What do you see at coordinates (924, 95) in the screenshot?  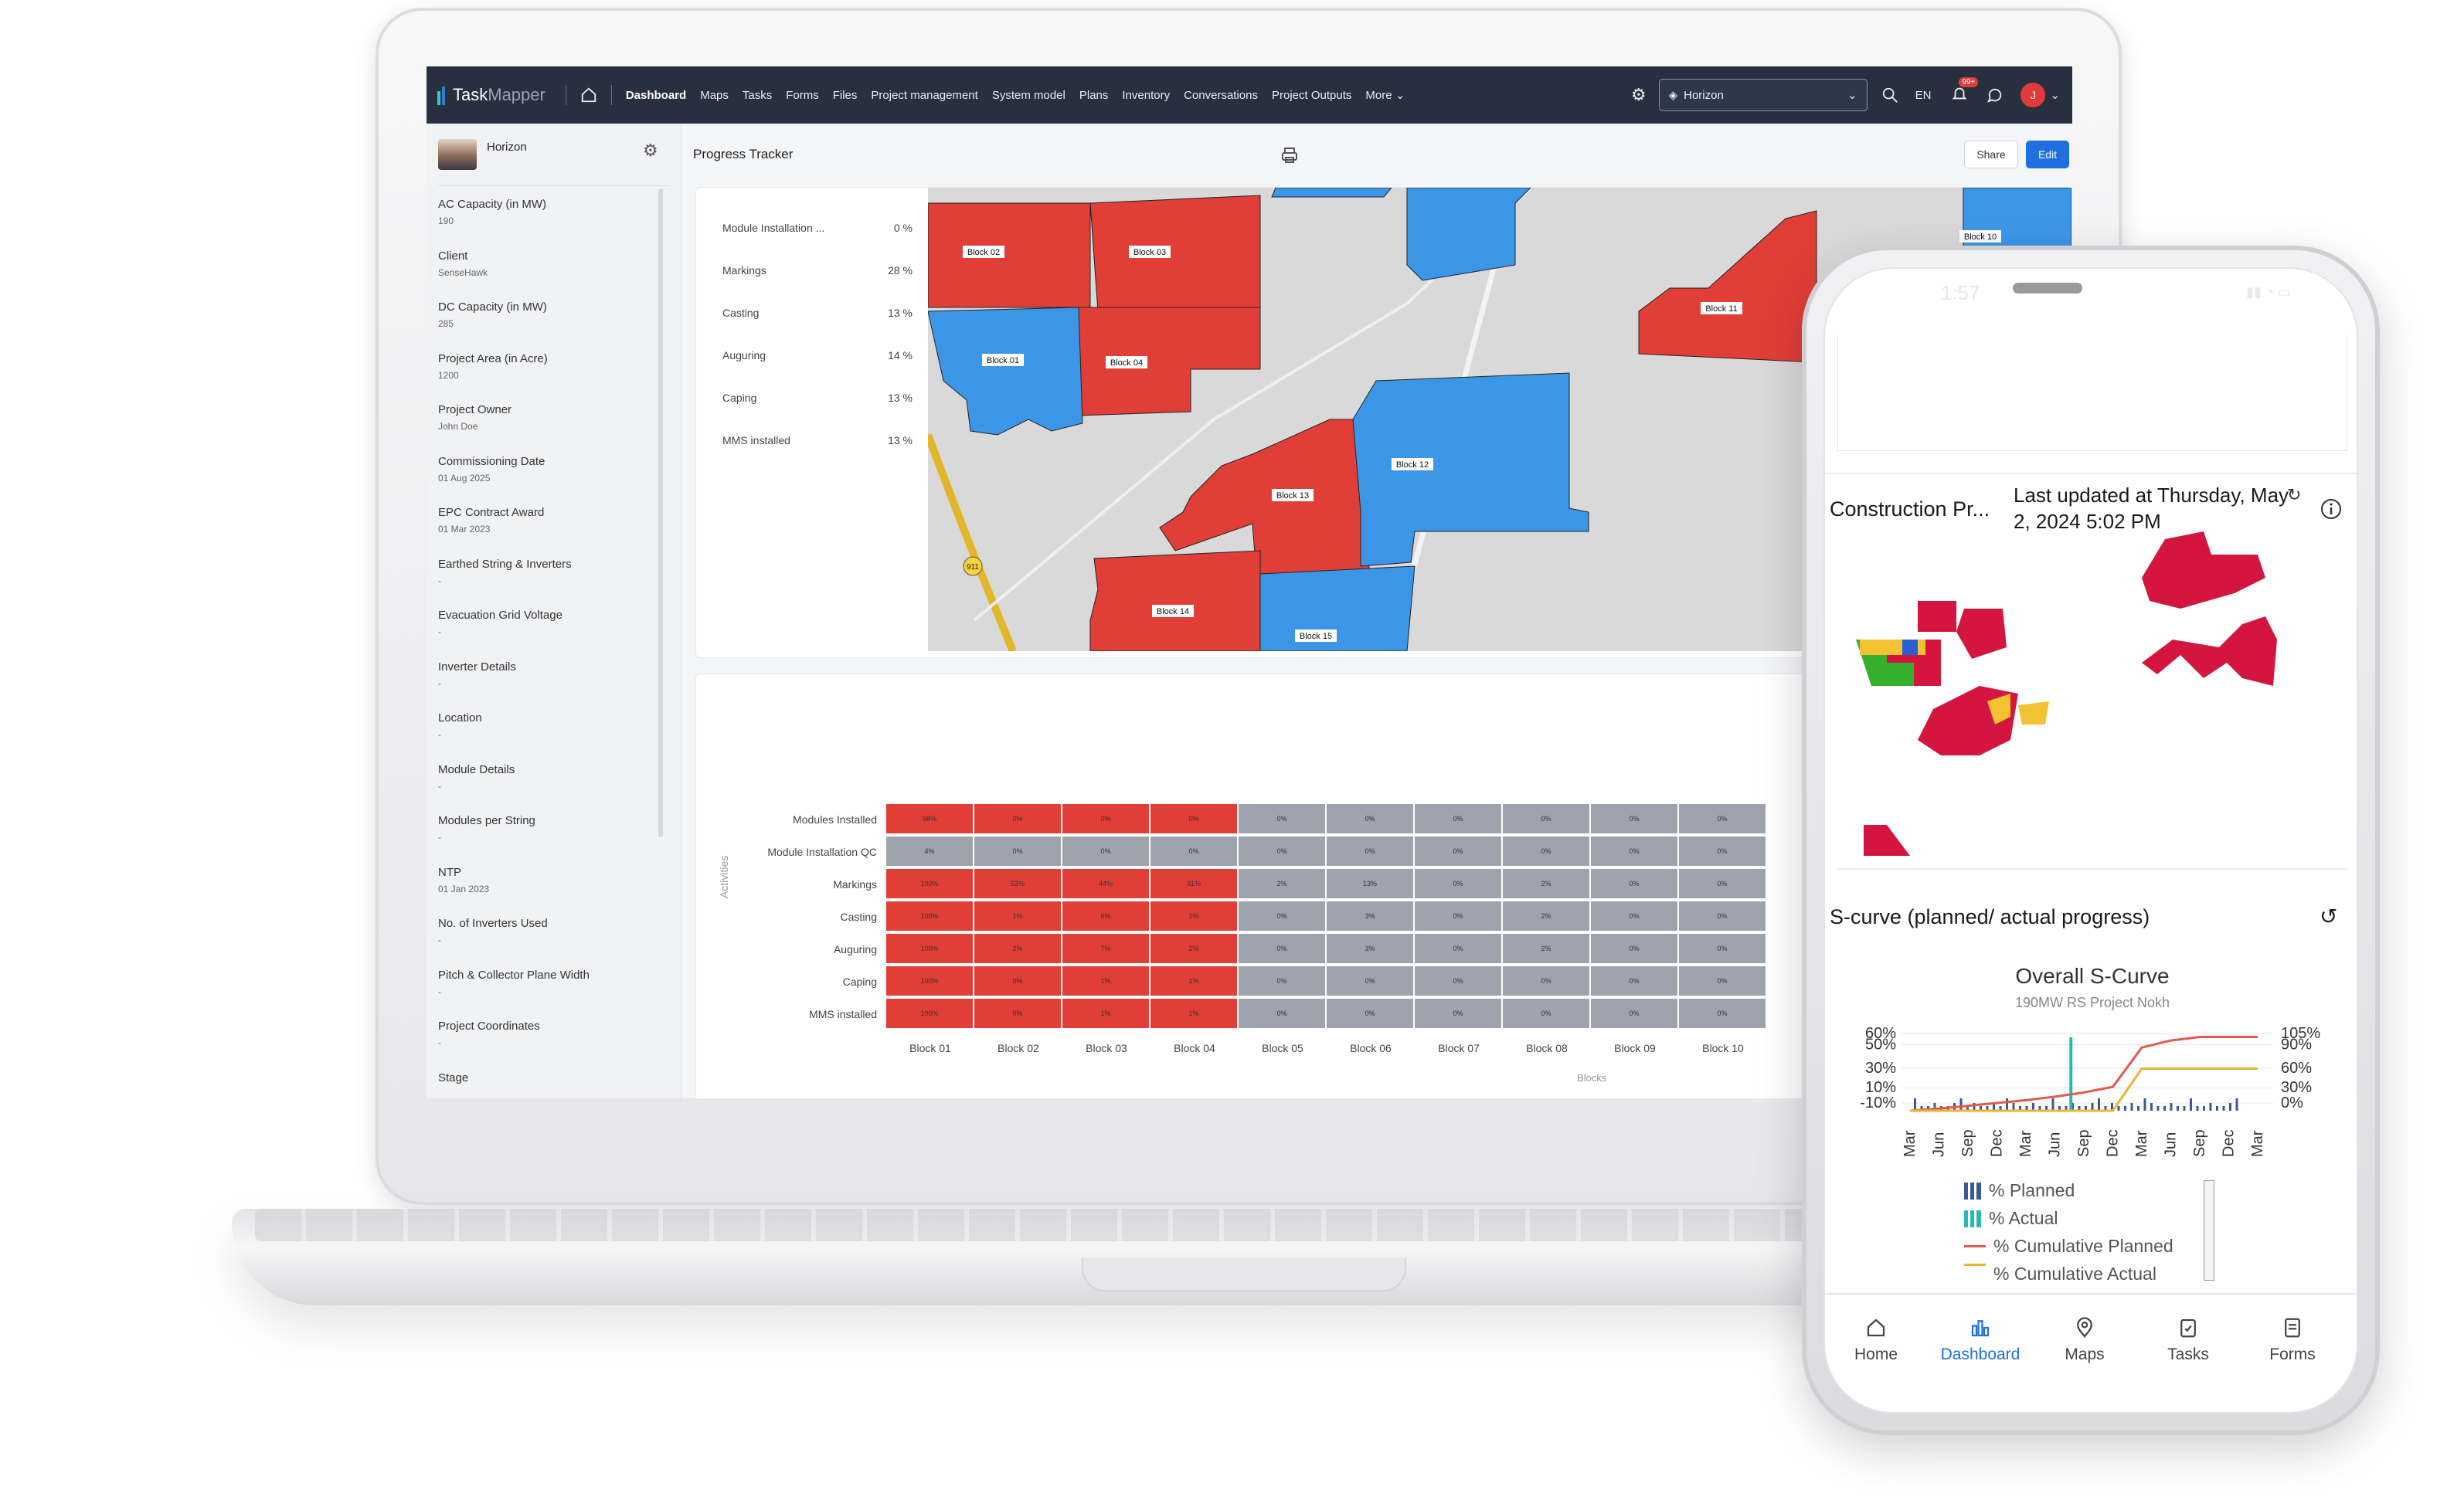 I see `nav-project-management: Project management` at bounding box center [924, 95].